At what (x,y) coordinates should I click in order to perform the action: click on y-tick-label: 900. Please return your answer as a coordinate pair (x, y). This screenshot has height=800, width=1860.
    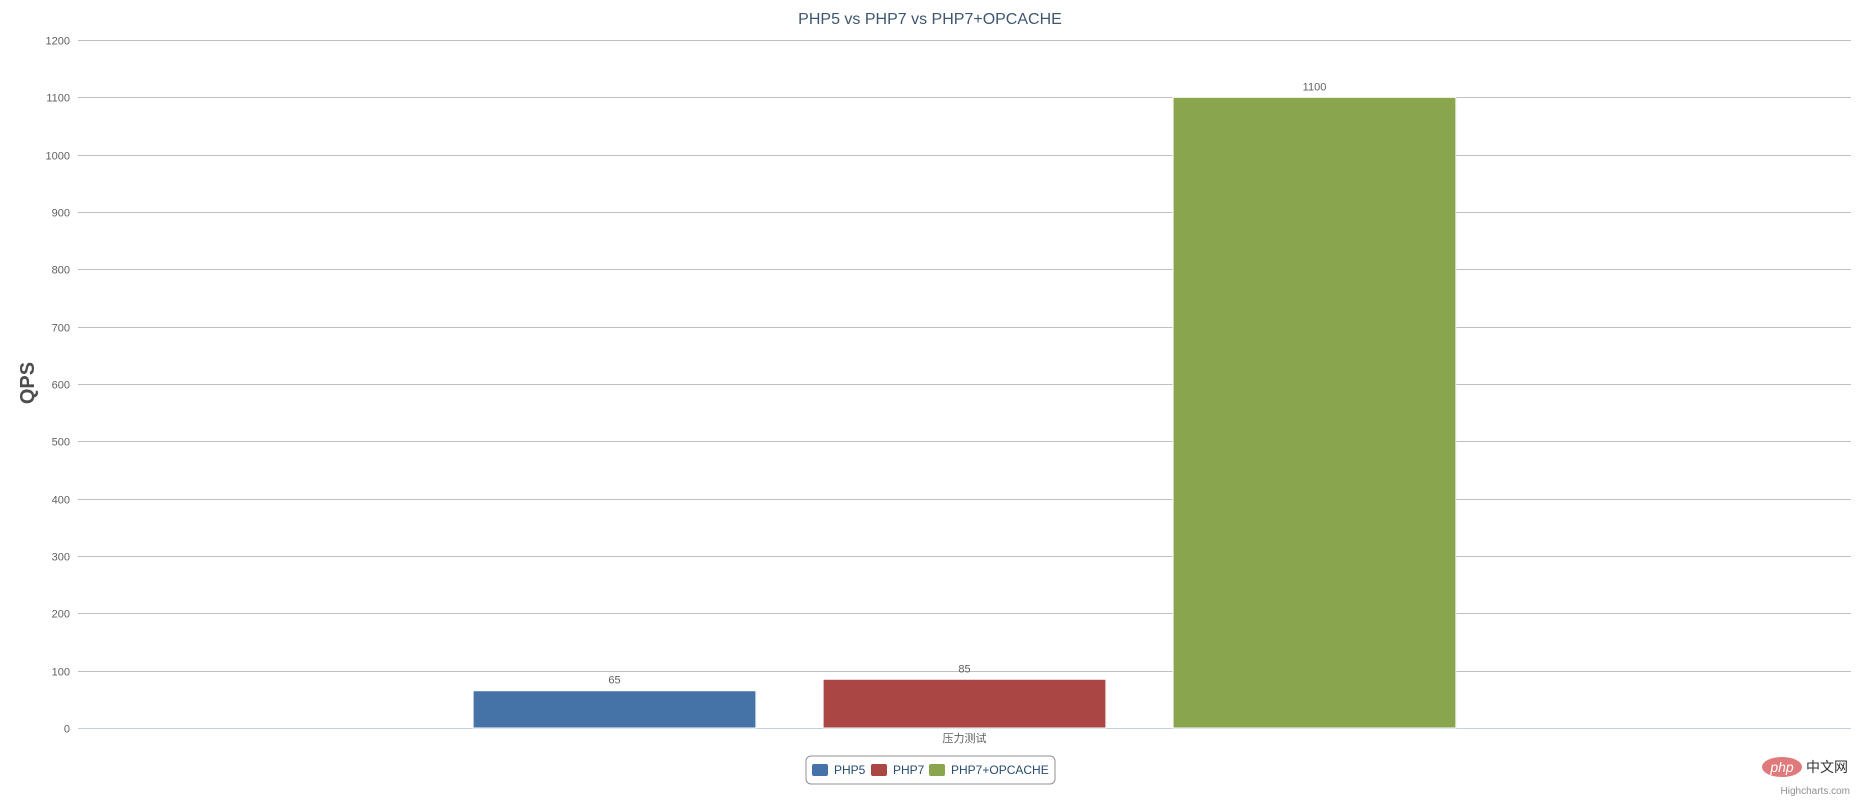
    Looking at the image, I should click on (61, 214).